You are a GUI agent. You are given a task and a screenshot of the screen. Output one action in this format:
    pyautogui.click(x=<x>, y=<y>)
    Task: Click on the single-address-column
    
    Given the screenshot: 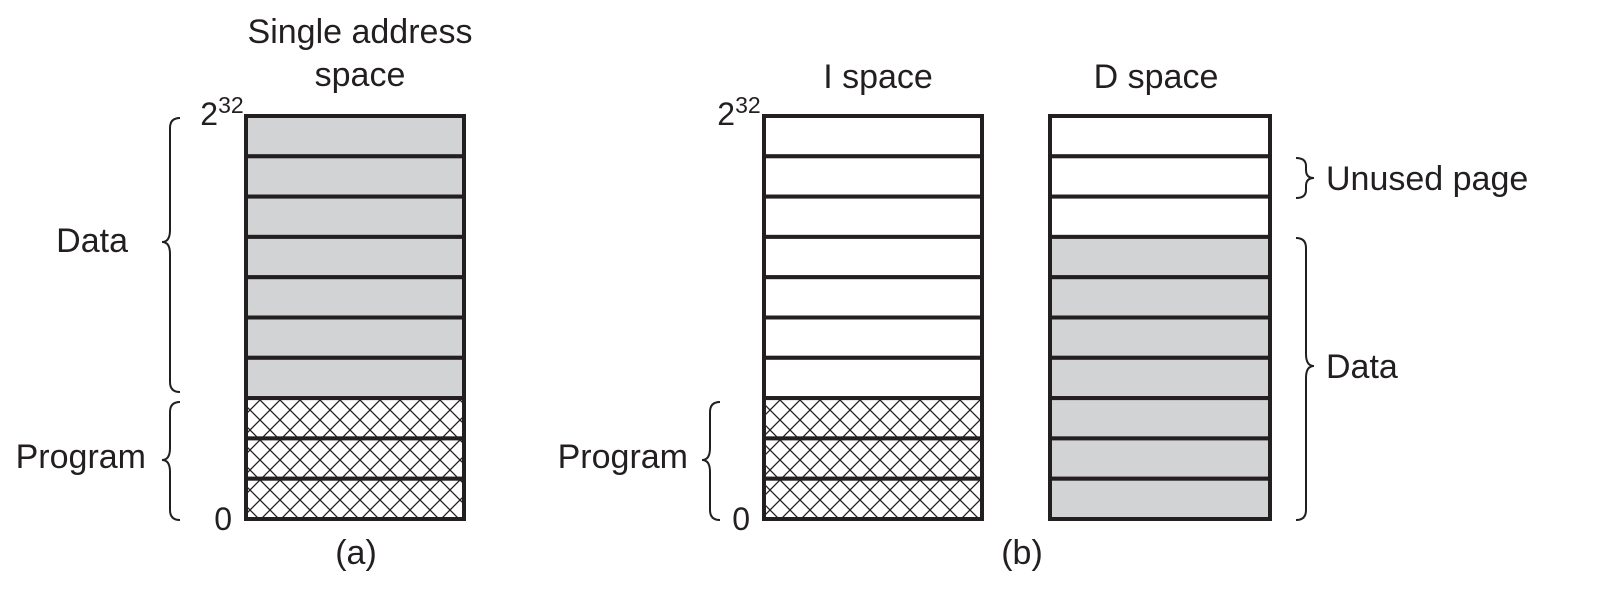 What is the action you would take?
    pyautogui.click(x=355, y=318)
    